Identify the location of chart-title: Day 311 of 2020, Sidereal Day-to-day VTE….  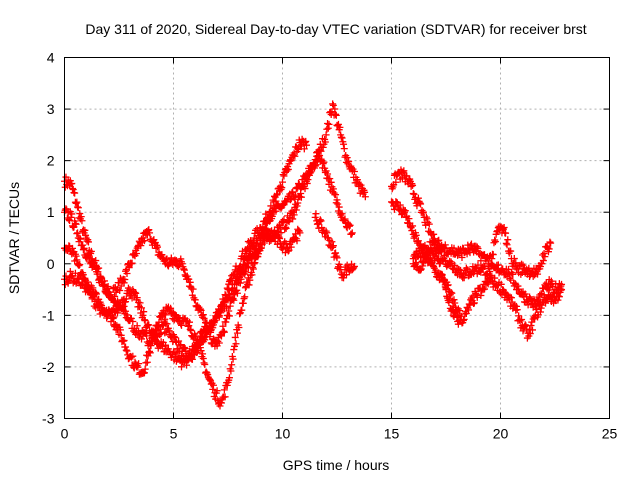
(335, 29).